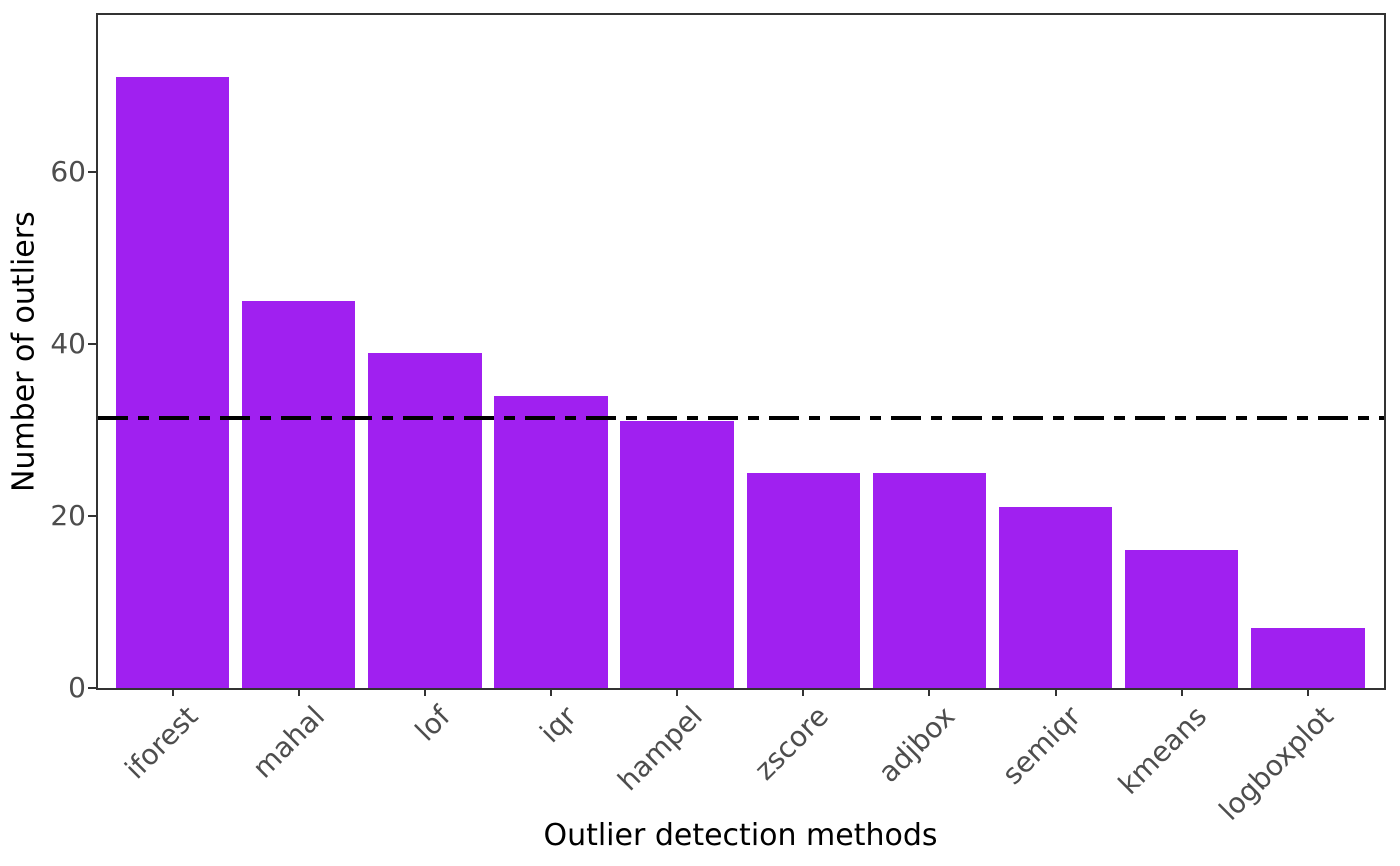  I want to click on x-axis-tick-label: kmeans, so click(1163, 750).